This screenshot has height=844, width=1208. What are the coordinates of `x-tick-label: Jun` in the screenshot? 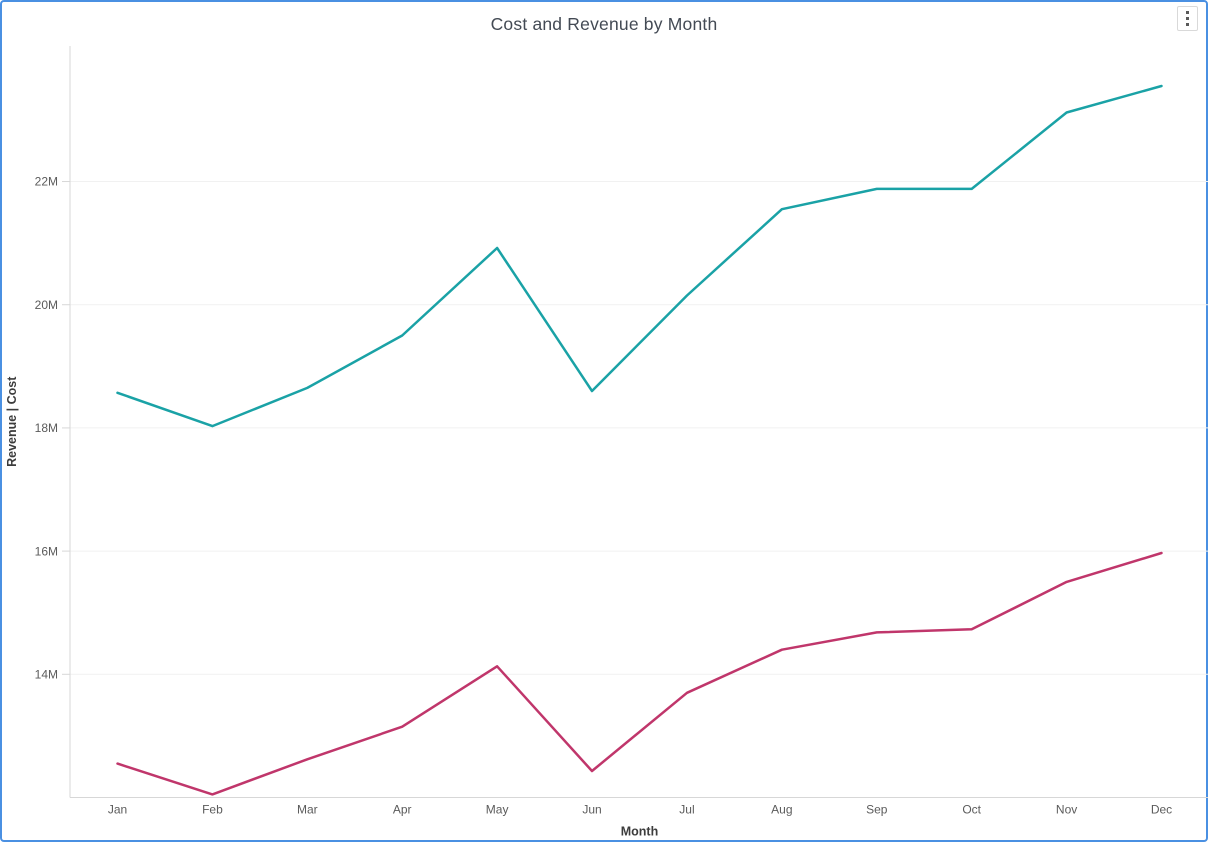 It's located at (591, 810).